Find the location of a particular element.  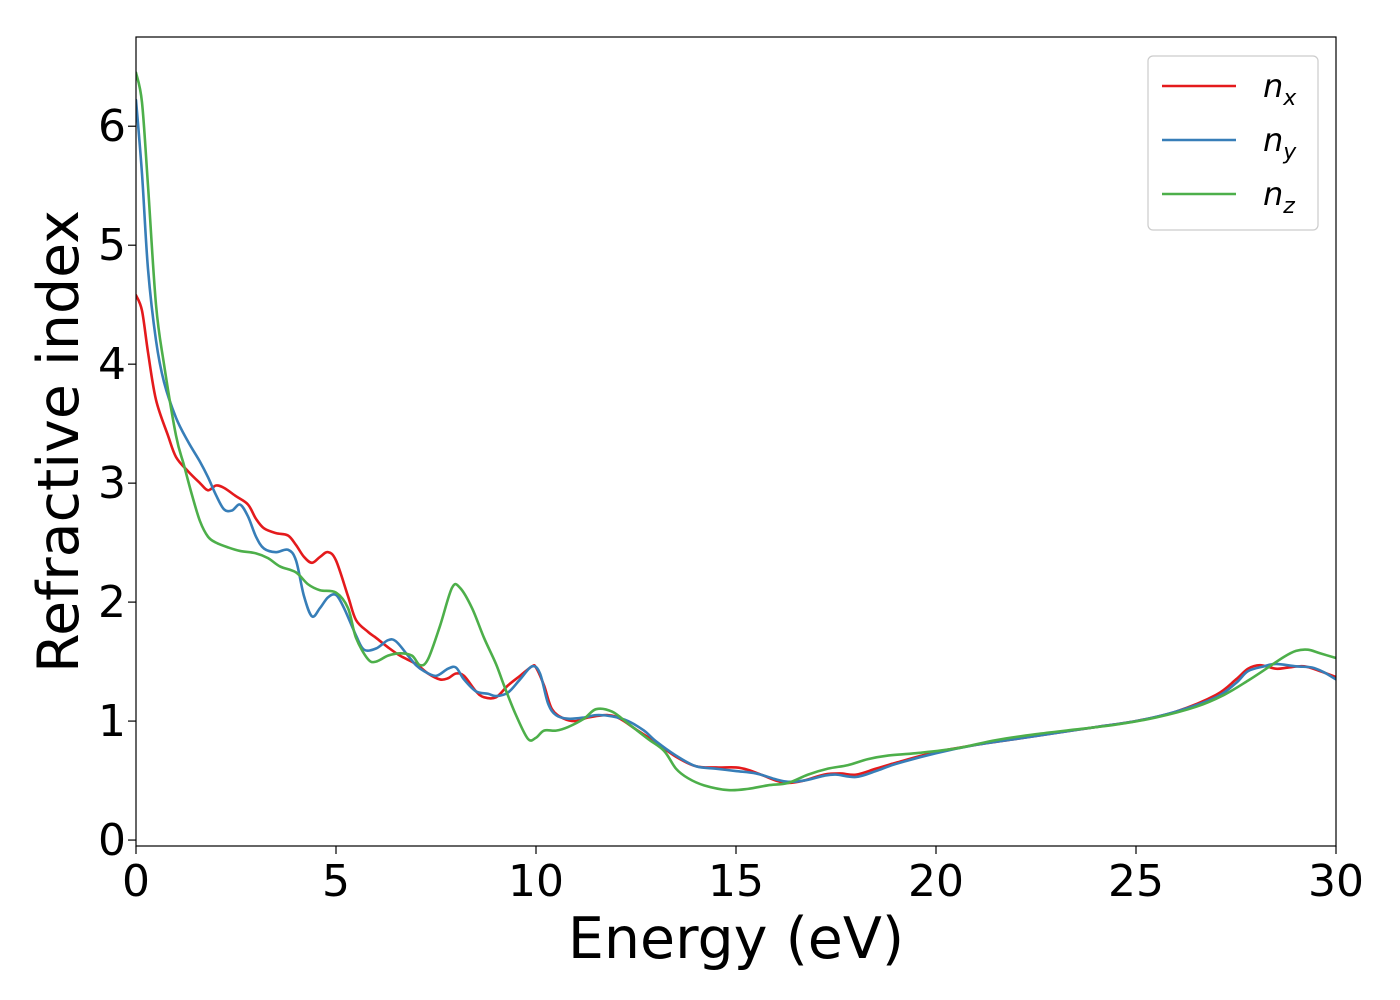

legend: nx ny nz is located at coordinates (1233, 143).